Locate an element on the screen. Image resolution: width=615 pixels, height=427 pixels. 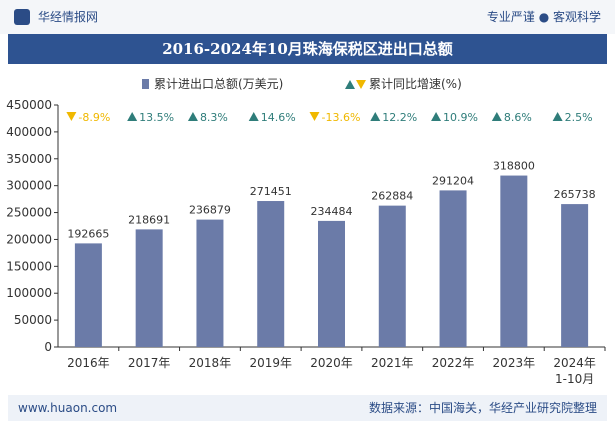
bar-value-label: 262884 is located at coordinates (392, 196).